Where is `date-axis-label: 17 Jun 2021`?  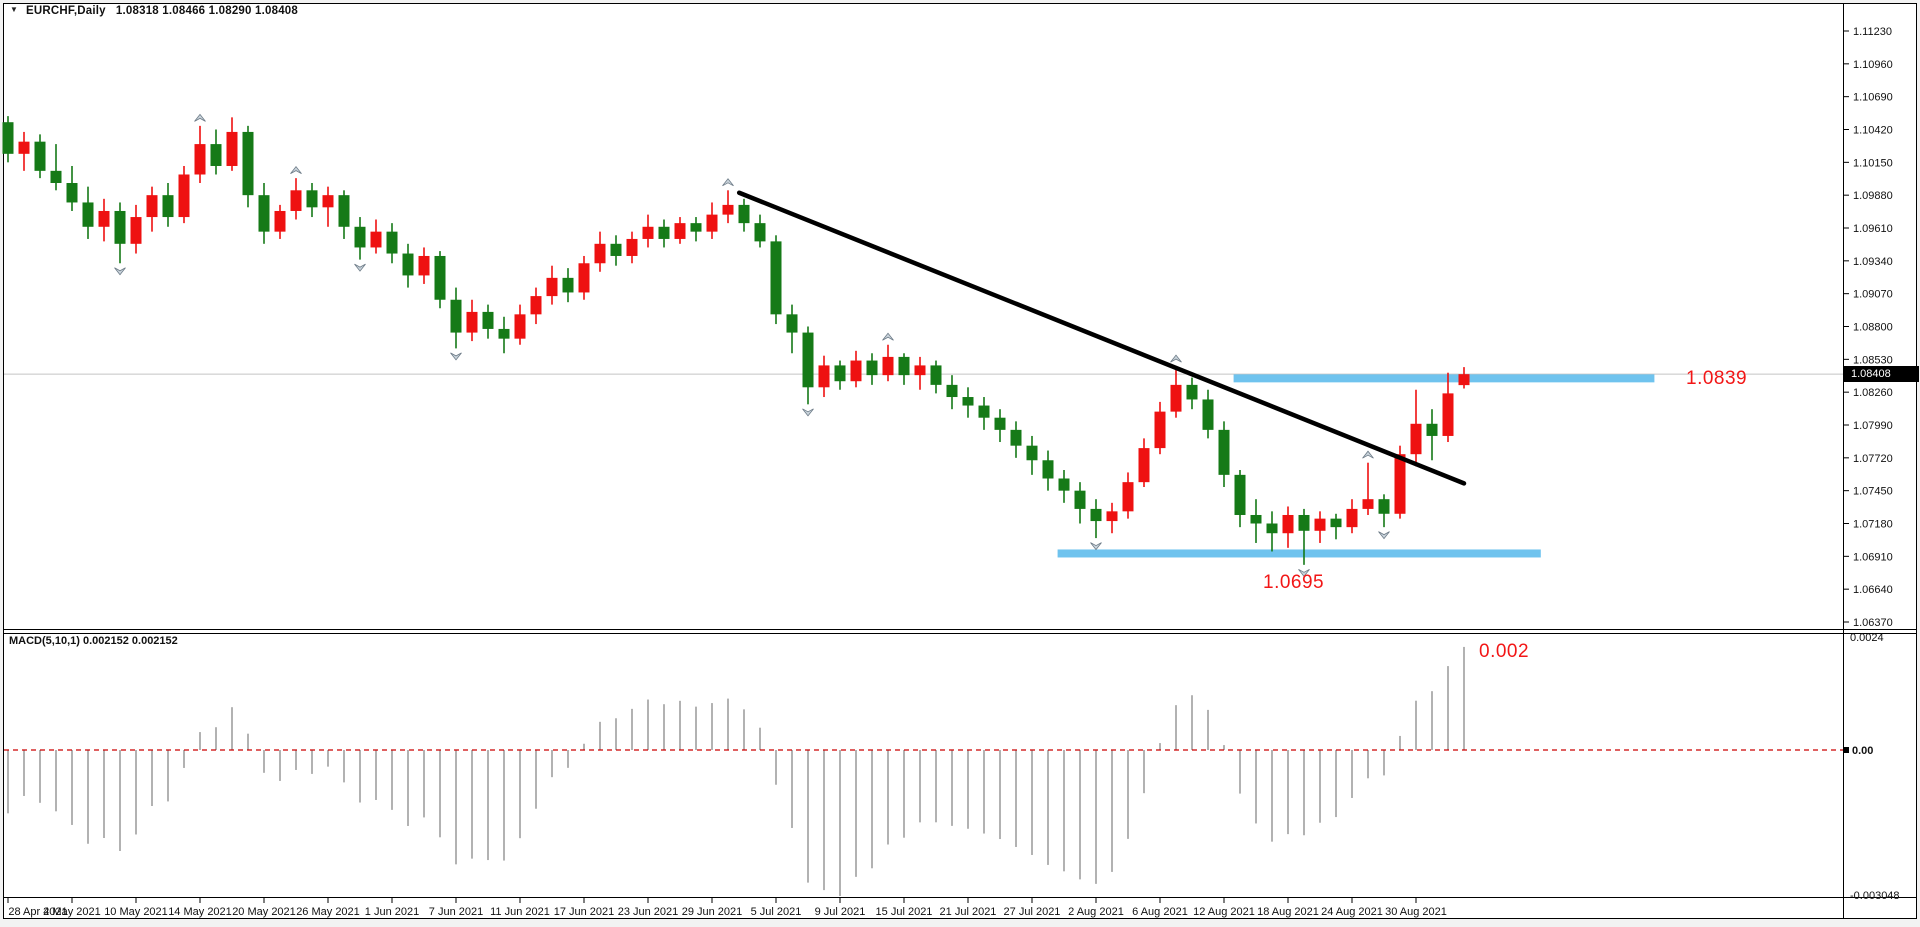 date-axis-label: 17 Jun 2021 is located at coordinates (584, 912).